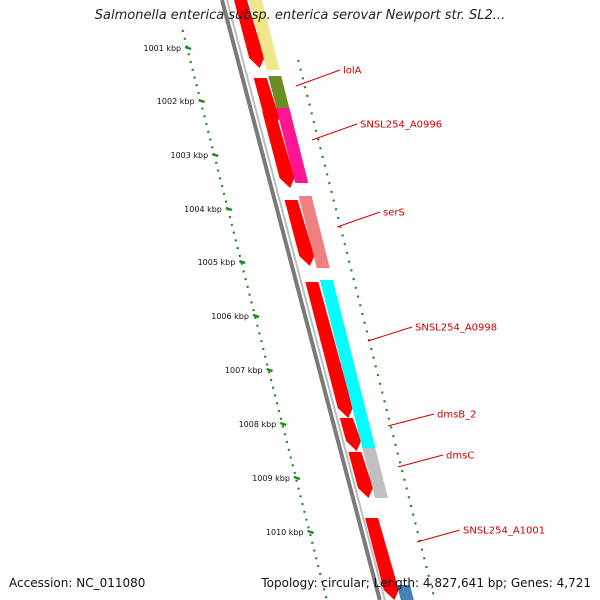  I want to click on gene-label: SNSL254_A0998, so click(456, 328).